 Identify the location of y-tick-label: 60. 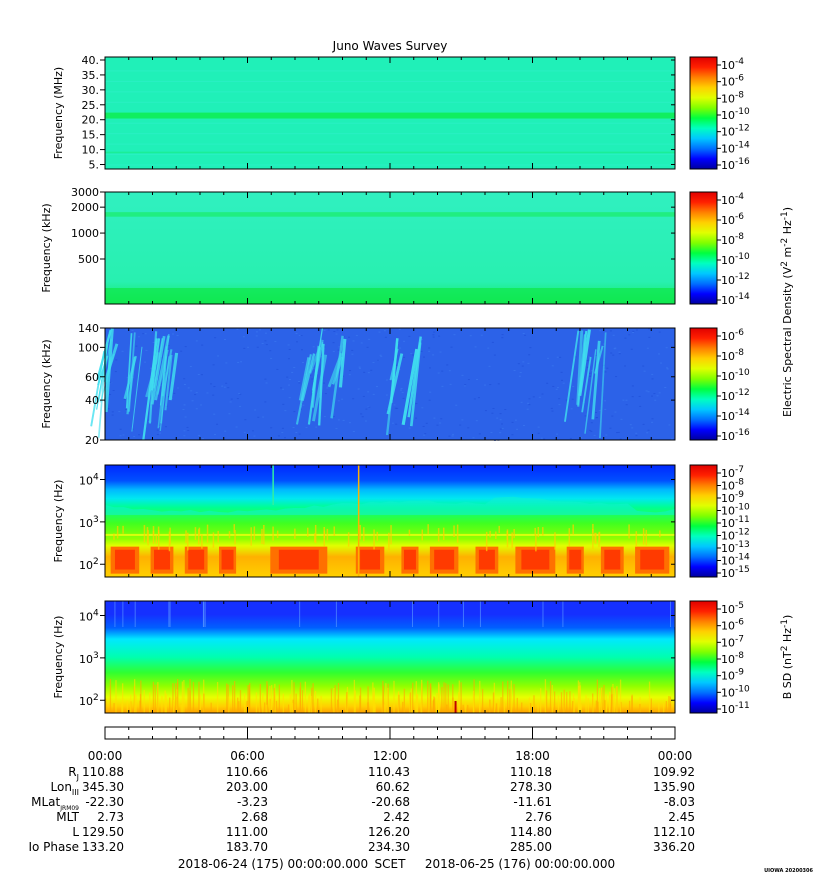
(92, 377).